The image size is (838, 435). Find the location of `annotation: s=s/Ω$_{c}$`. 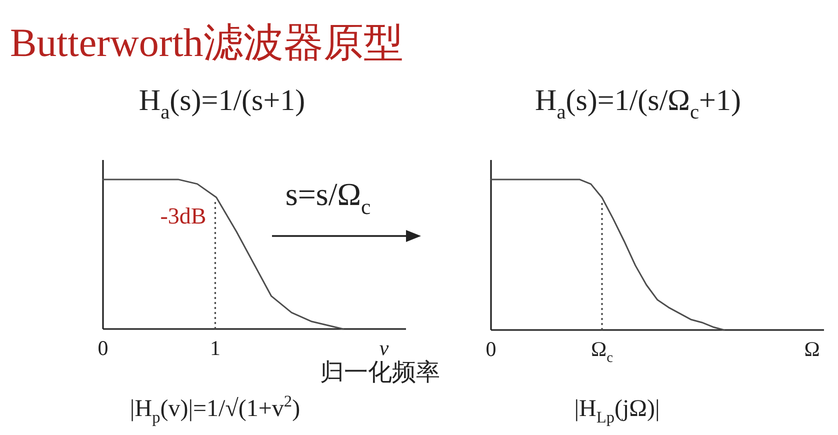

annotation: s=s/Ω$_{c}$ is located at coordinates (328, 197).